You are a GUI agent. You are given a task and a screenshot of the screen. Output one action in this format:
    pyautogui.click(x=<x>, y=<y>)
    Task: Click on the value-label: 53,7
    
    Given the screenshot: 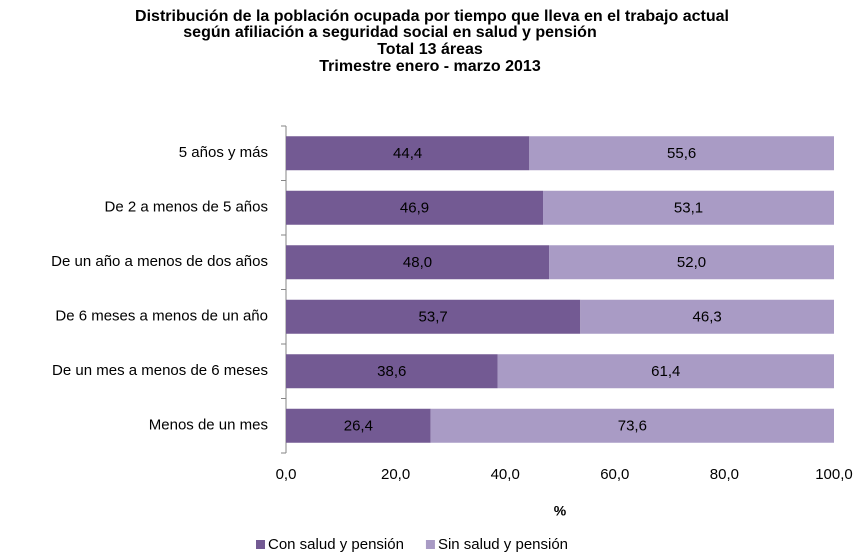 What is the action you would take?
    pyautogui.click(x=433, y=317)
    